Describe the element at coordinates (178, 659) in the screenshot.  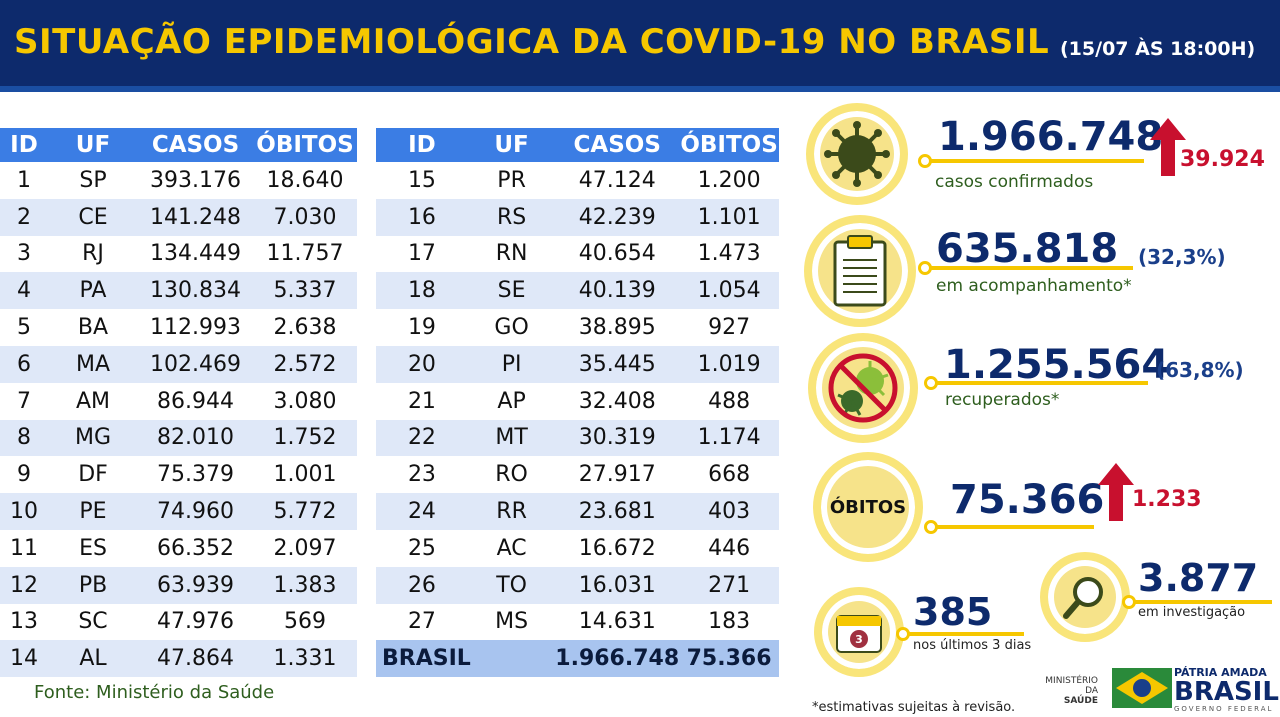
I see `table-row: 14 AL 47.864 1.331` at that location.